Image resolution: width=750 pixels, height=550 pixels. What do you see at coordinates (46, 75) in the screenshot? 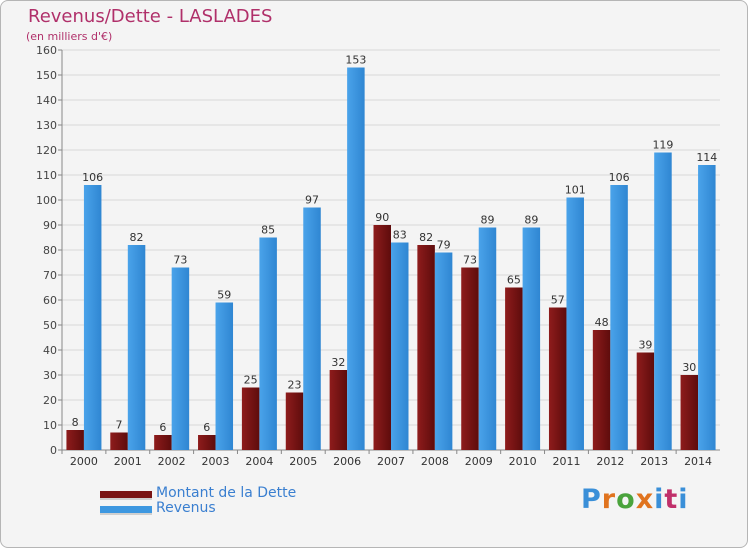
I see `y-tick-label: 150` at bounding box center [46, 75].